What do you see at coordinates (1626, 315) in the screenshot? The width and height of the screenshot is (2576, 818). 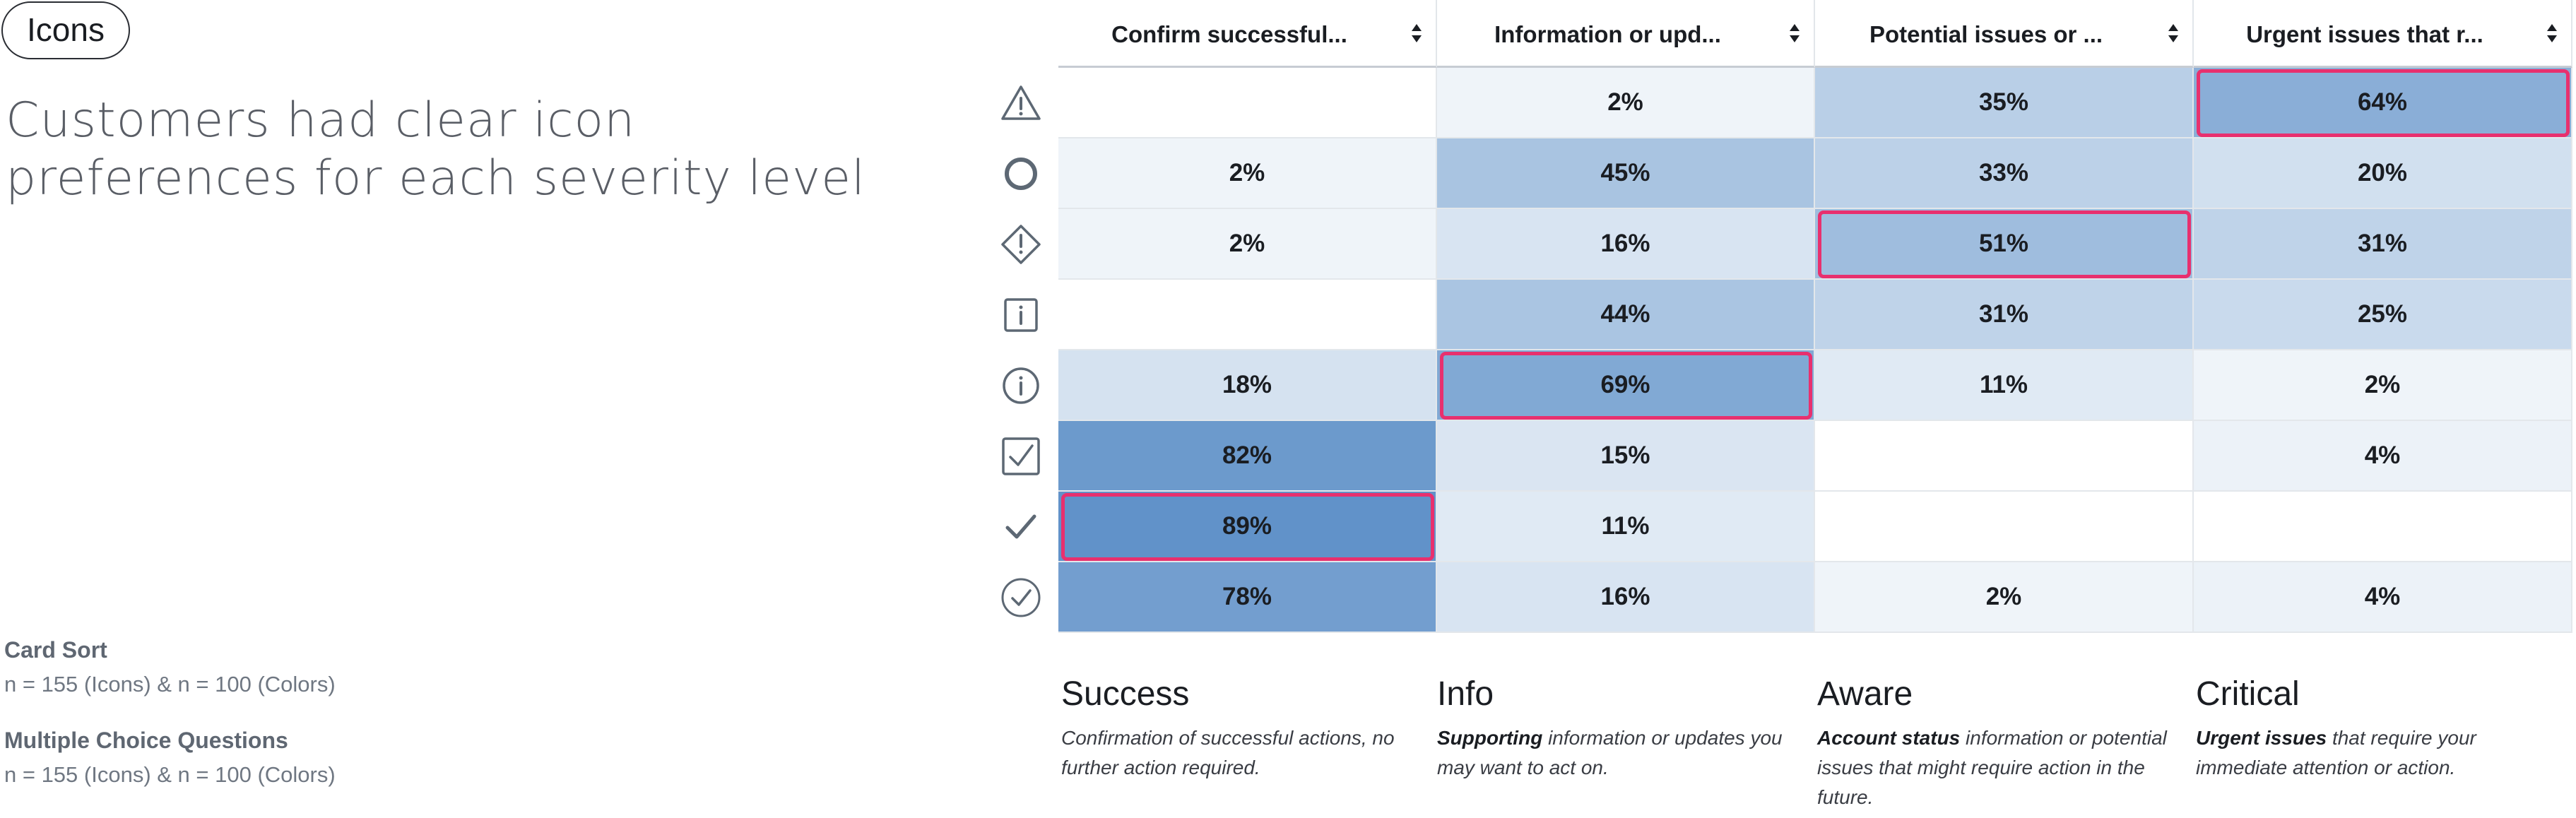 I see `table-cell: 44%` at bounding box center [1626, 315].